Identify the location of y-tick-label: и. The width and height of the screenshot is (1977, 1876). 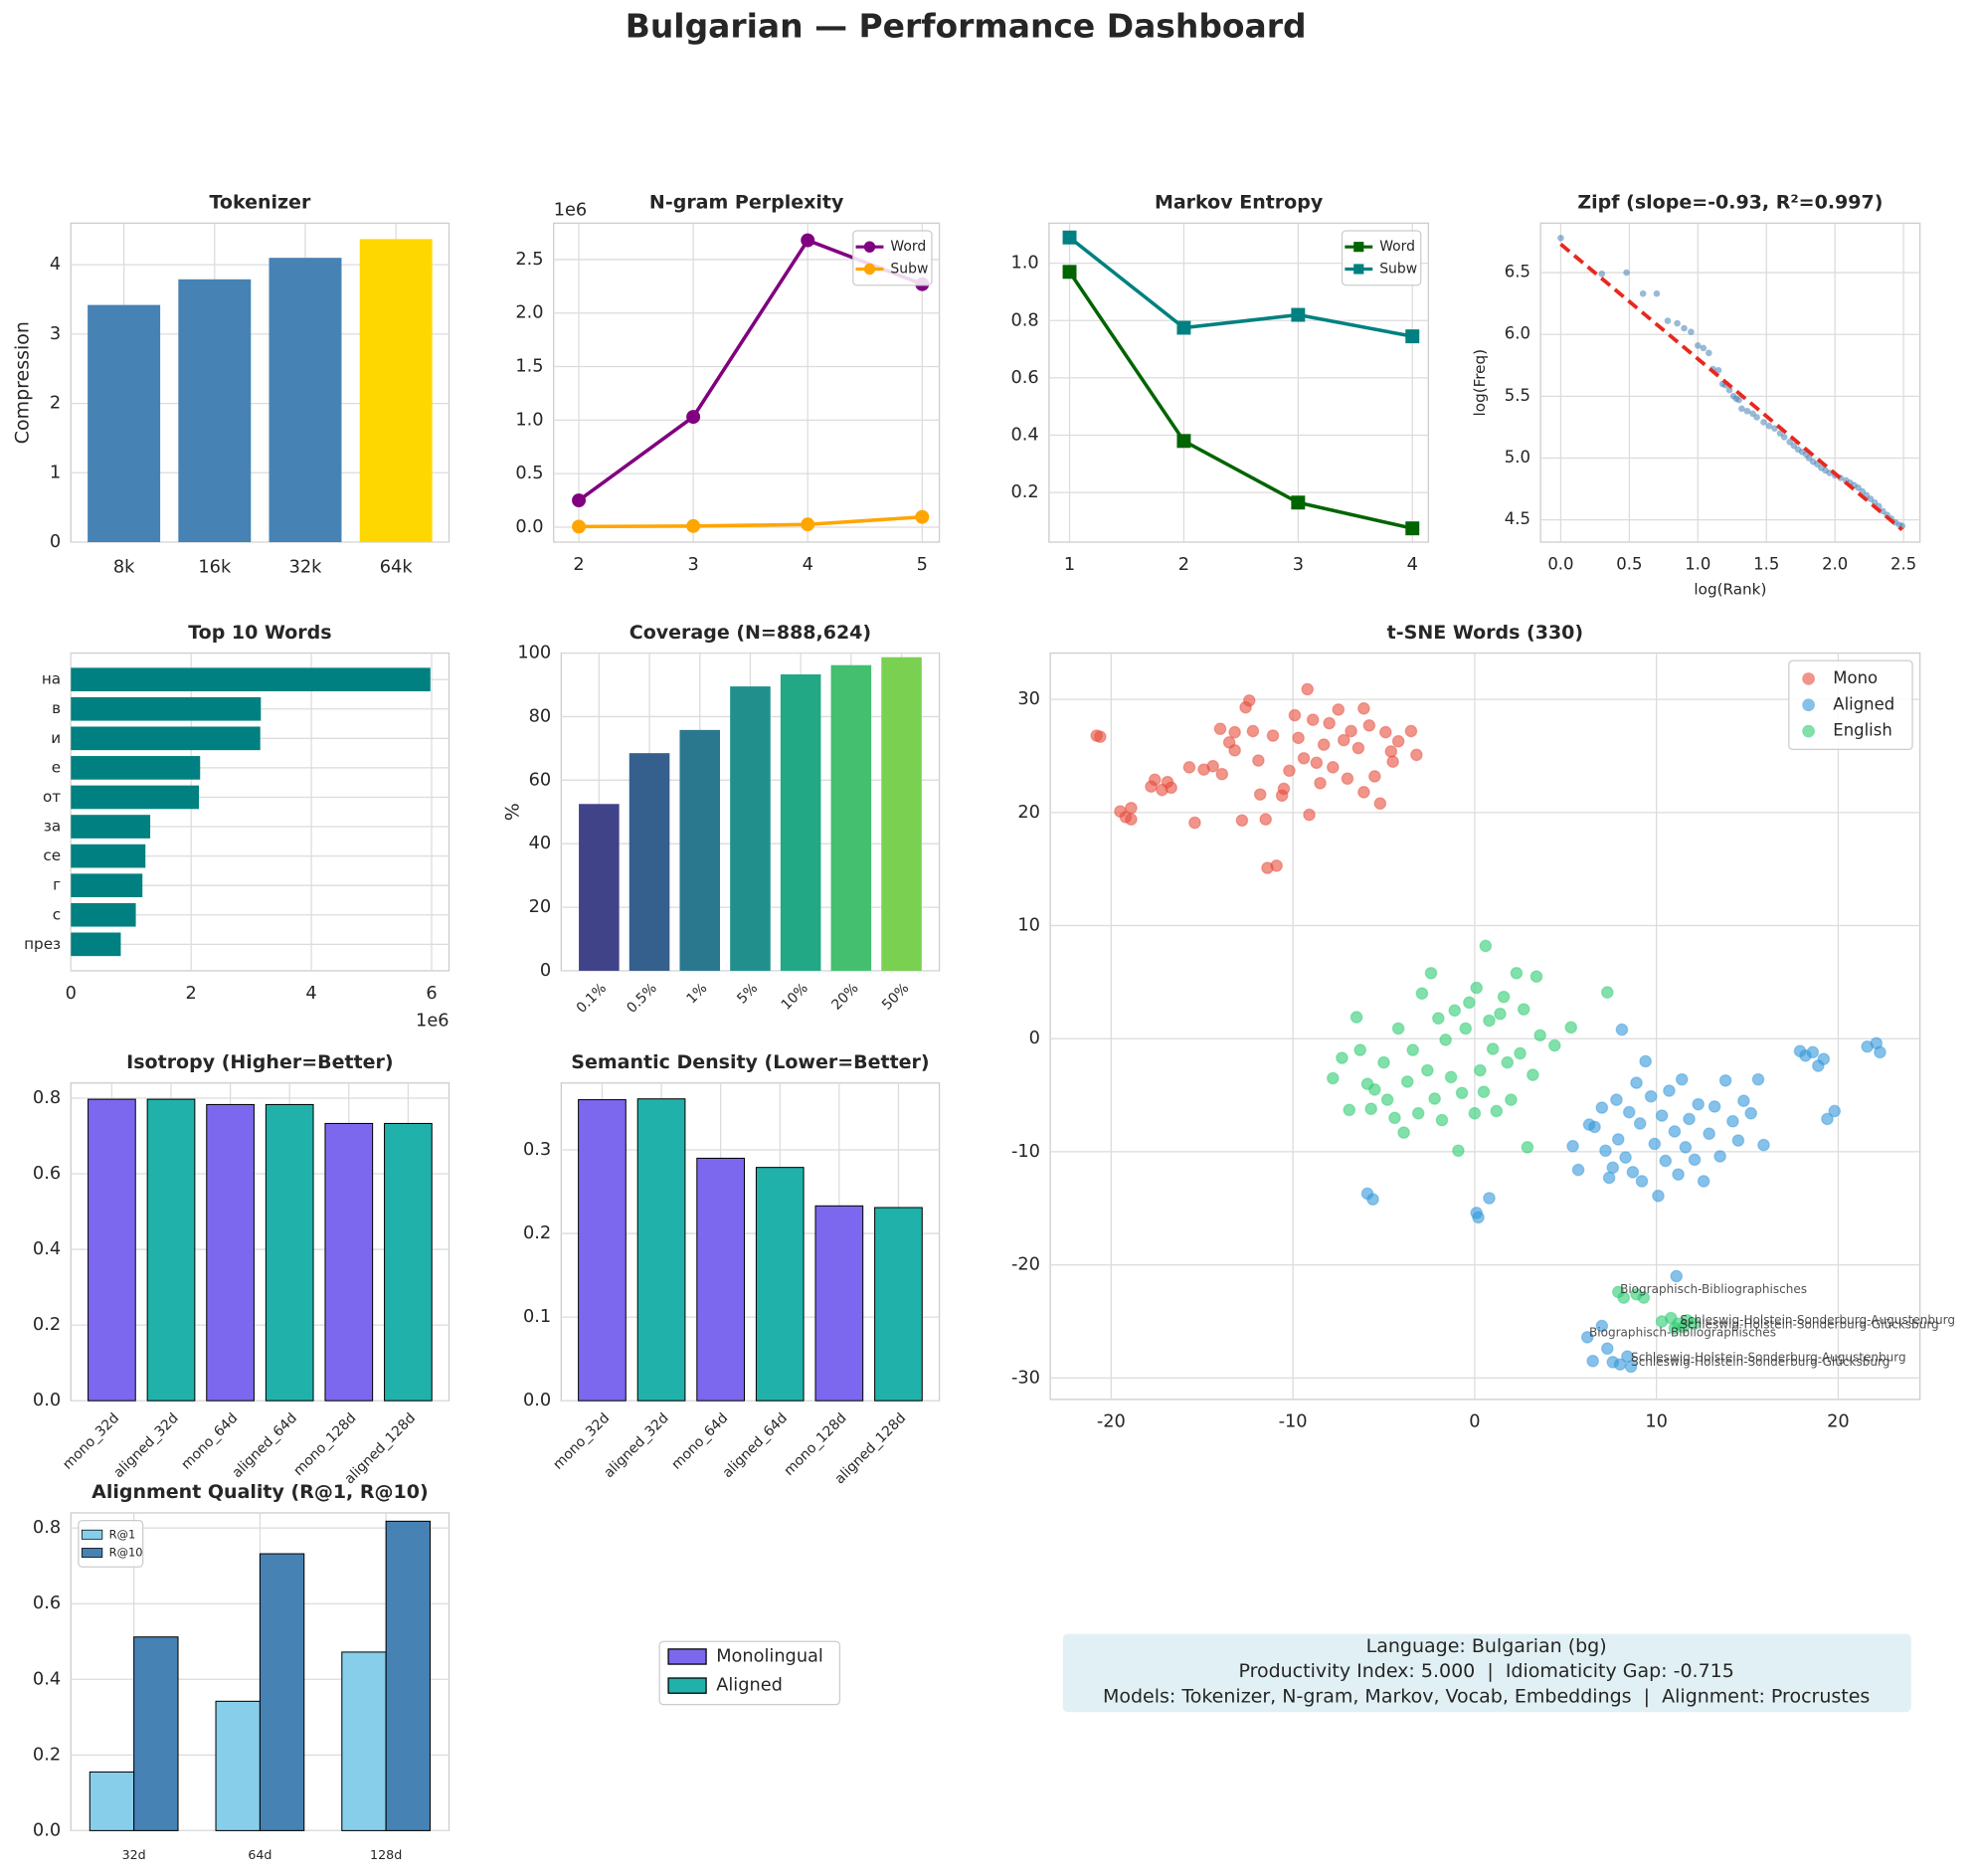
(56, 738).